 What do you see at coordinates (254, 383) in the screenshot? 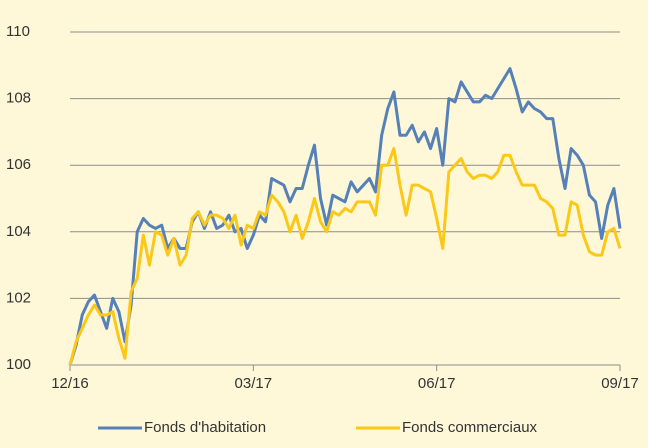
I see `x-tick-label: 03/17` at bounding box center [254, 383].